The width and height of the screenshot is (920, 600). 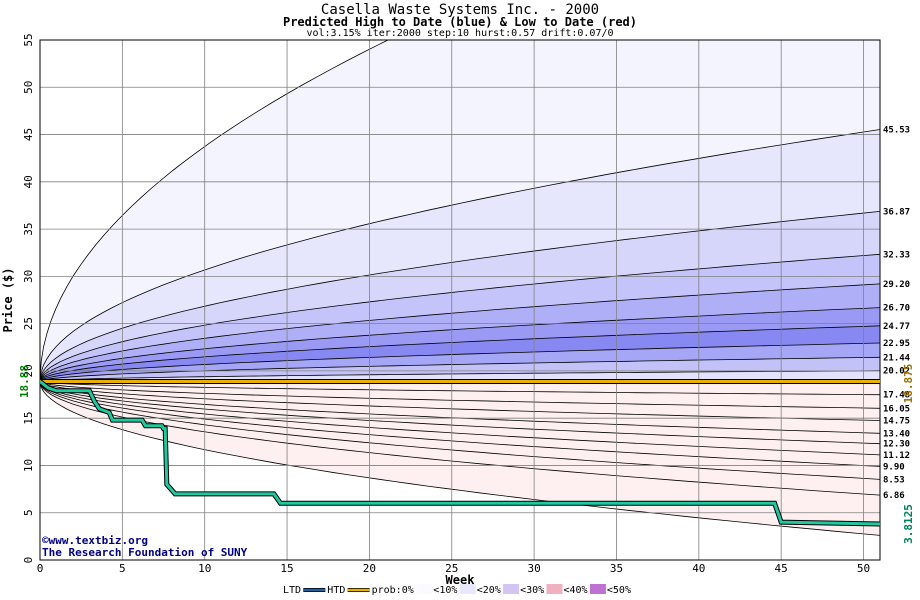 I want to click on percentile-value-label: 24.77, so click(x=896, y=327).